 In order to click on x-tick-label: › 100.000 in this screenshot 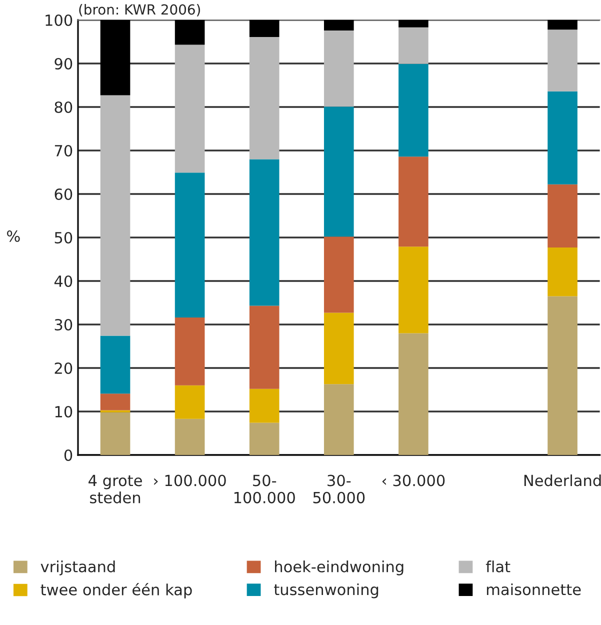, I will do `click(190, 480)`.